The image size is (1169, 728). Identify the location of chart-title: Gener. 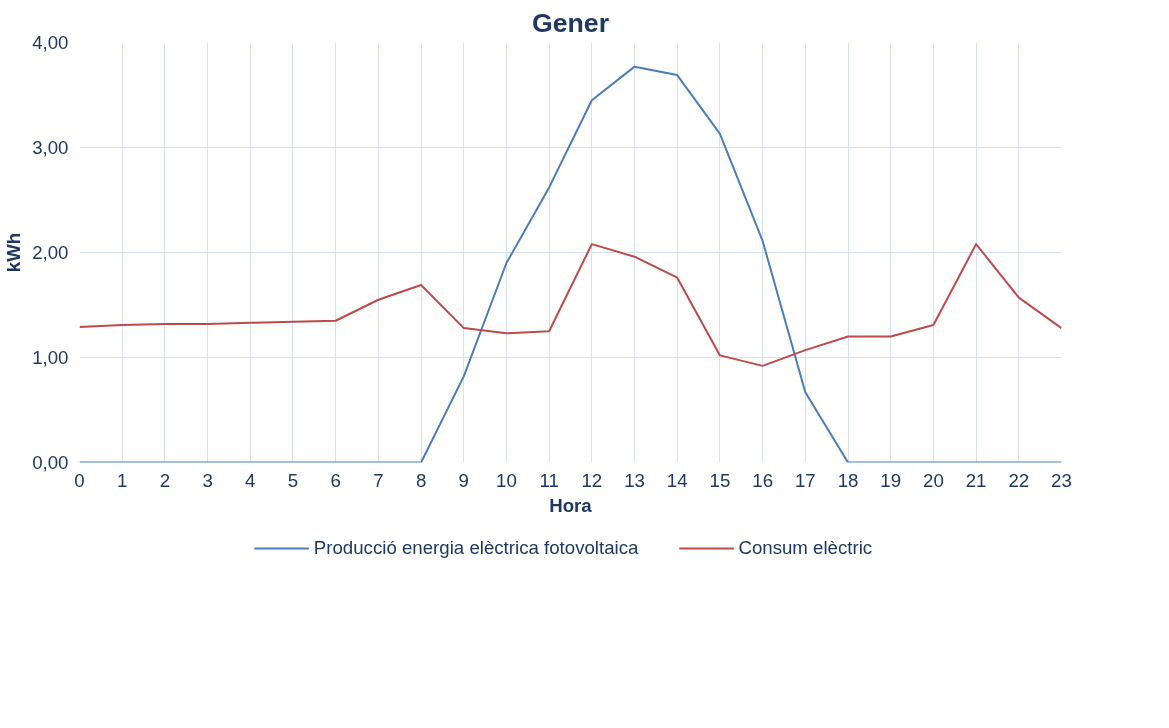
(570, 22).